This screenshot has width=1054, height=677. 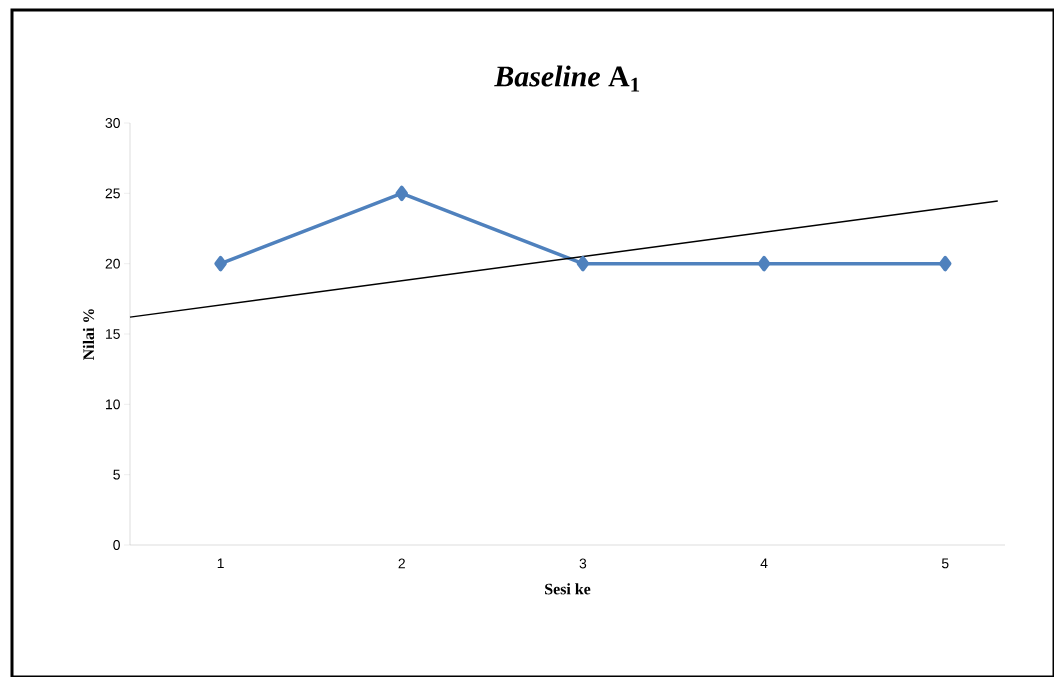 I want to click on x-tick-label: 3, so click(x=583, y=563).